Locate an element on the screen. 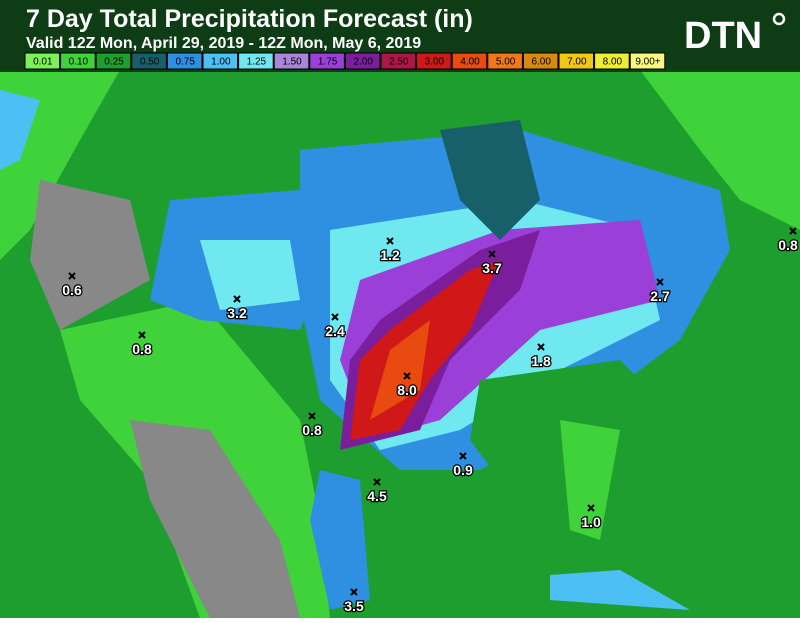 Image resolution: width=800 pixels, height=623 pixels. legend-label: 2.50 is located at coordinates (399, 62).